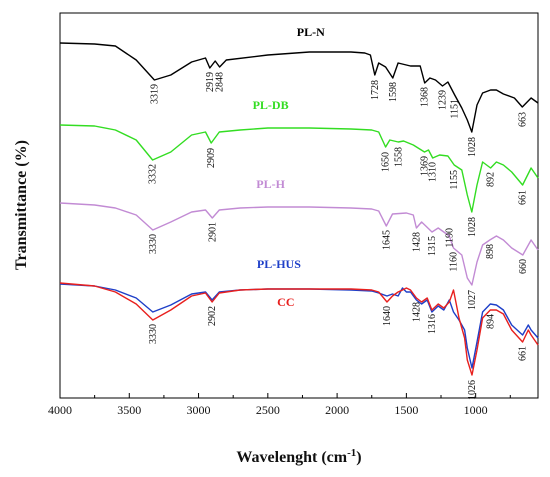 This screenshot has height=477, width=550. I want to click on peak-label: 1598, so click(393, 92).